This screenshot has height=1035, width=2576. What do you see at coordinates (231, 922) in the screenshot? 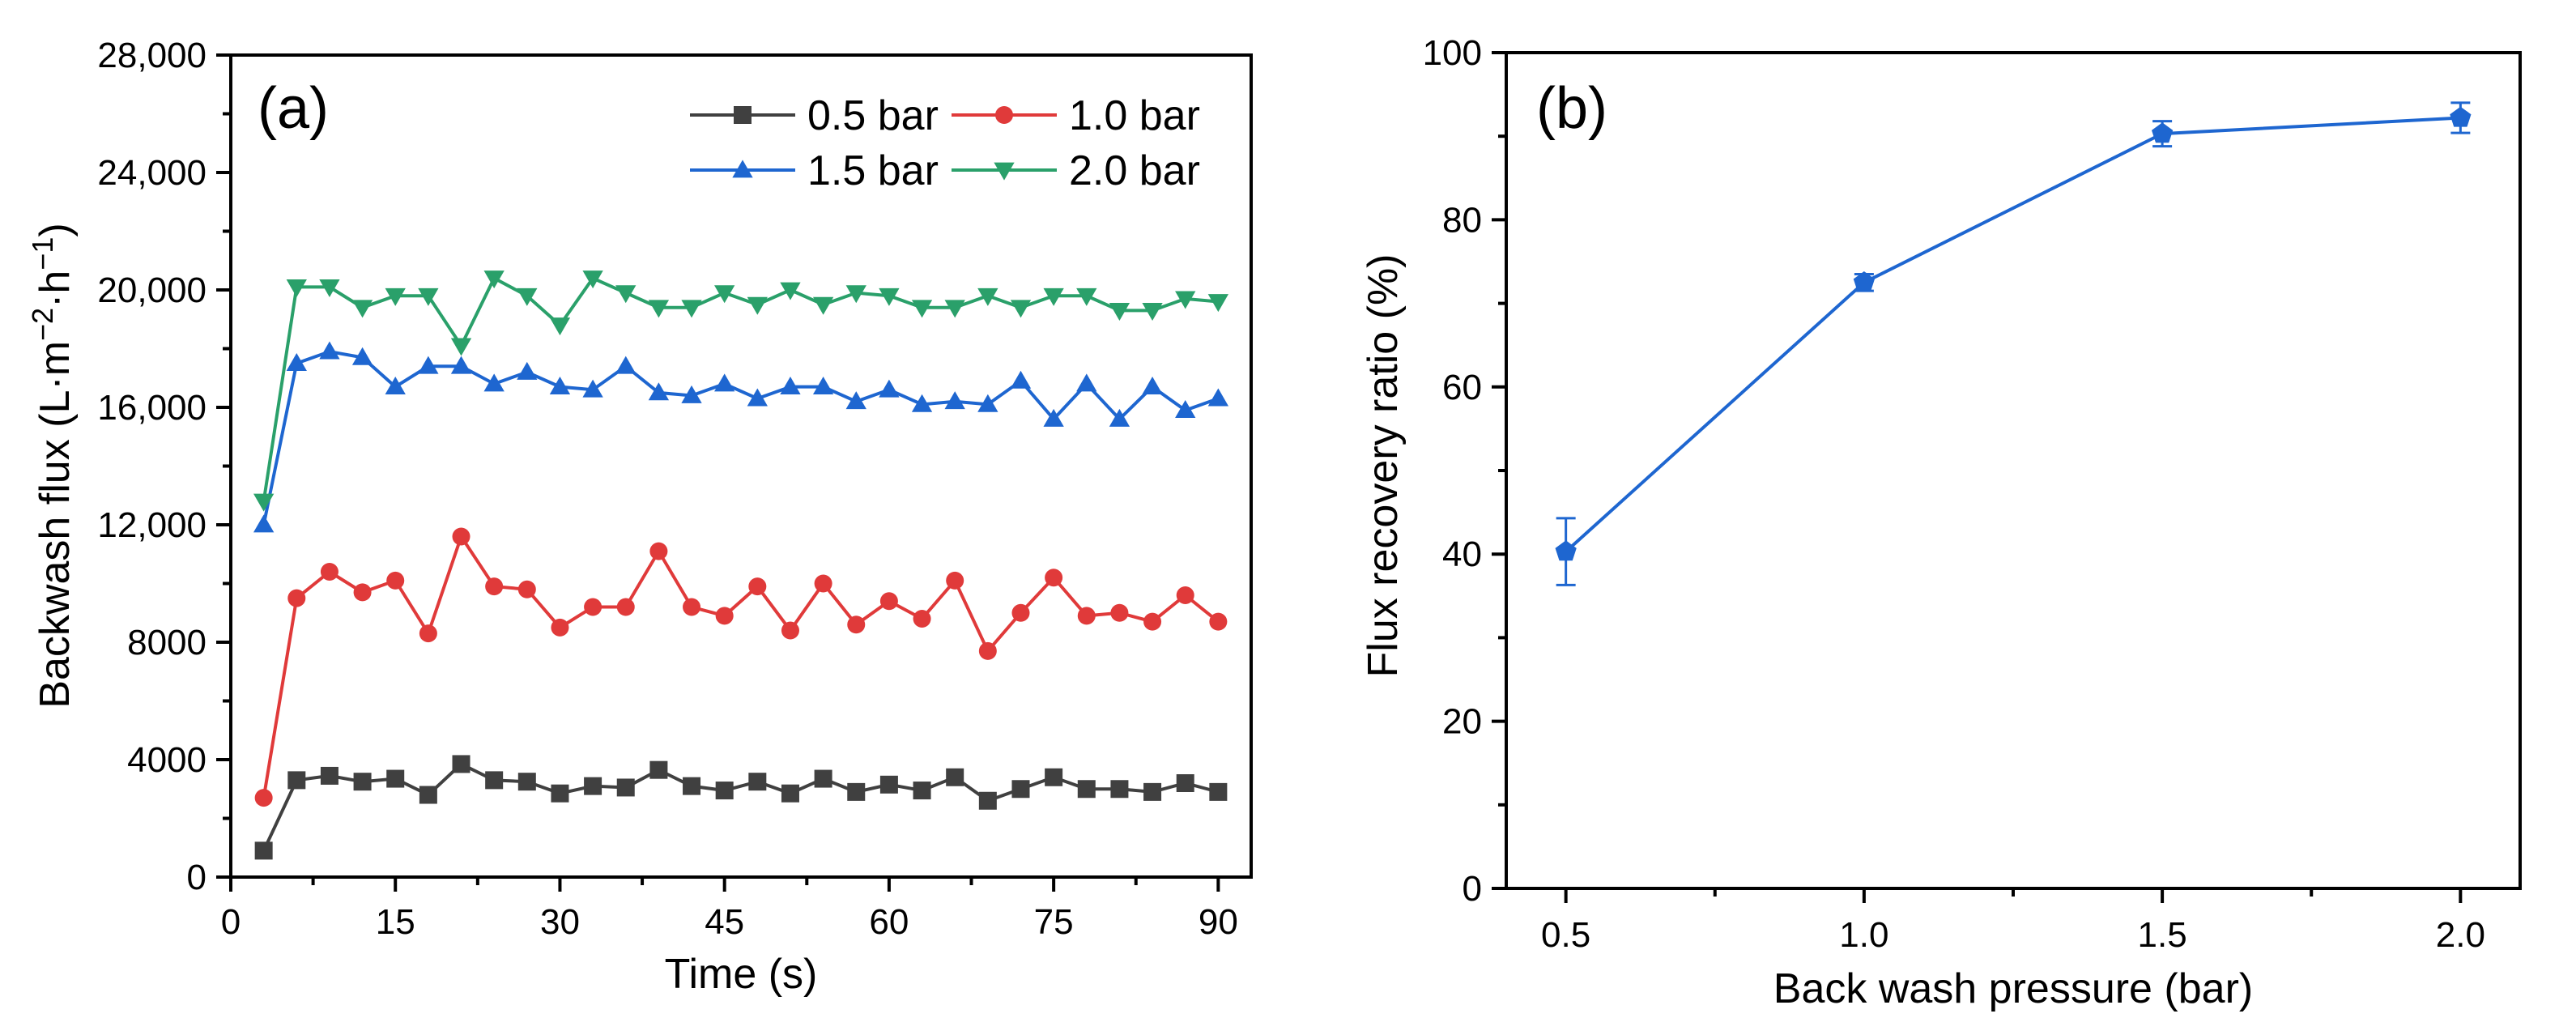
I see `chart-a-x-tick-label: 0` at bounding box center [231, 922].